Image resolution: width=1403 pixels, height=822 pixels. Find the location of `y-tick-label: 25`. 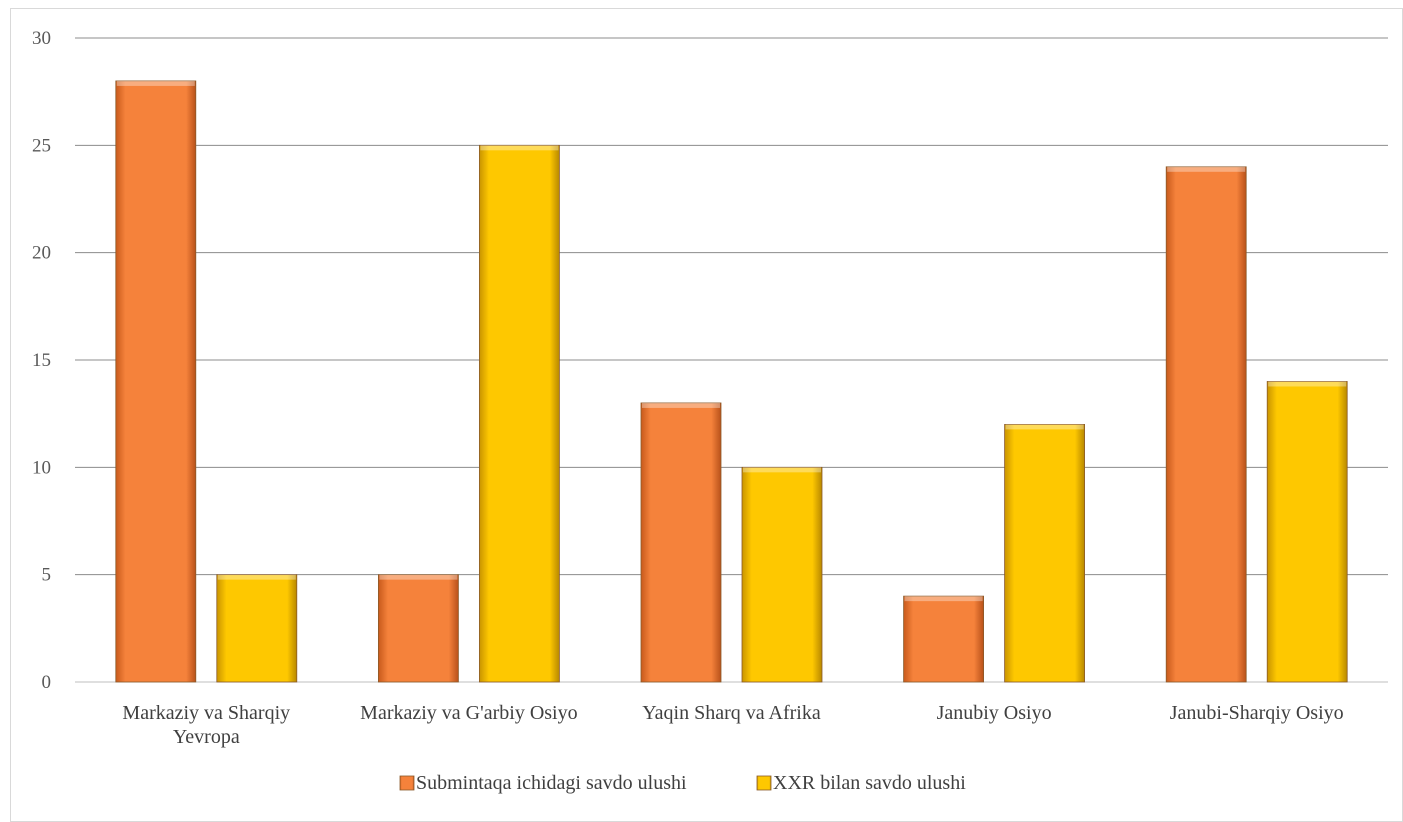

y-tick-label: 25 is located at coordinates (41, 145).